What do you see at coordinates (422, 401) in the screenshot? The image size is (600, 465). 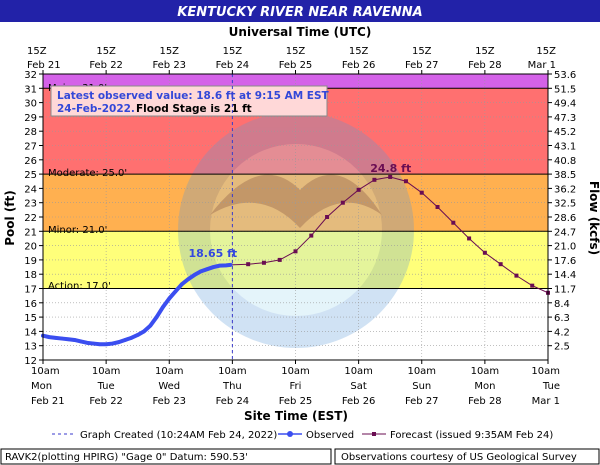 I see `x-tick-label: Feb 27` at bounding box center [422, 401].